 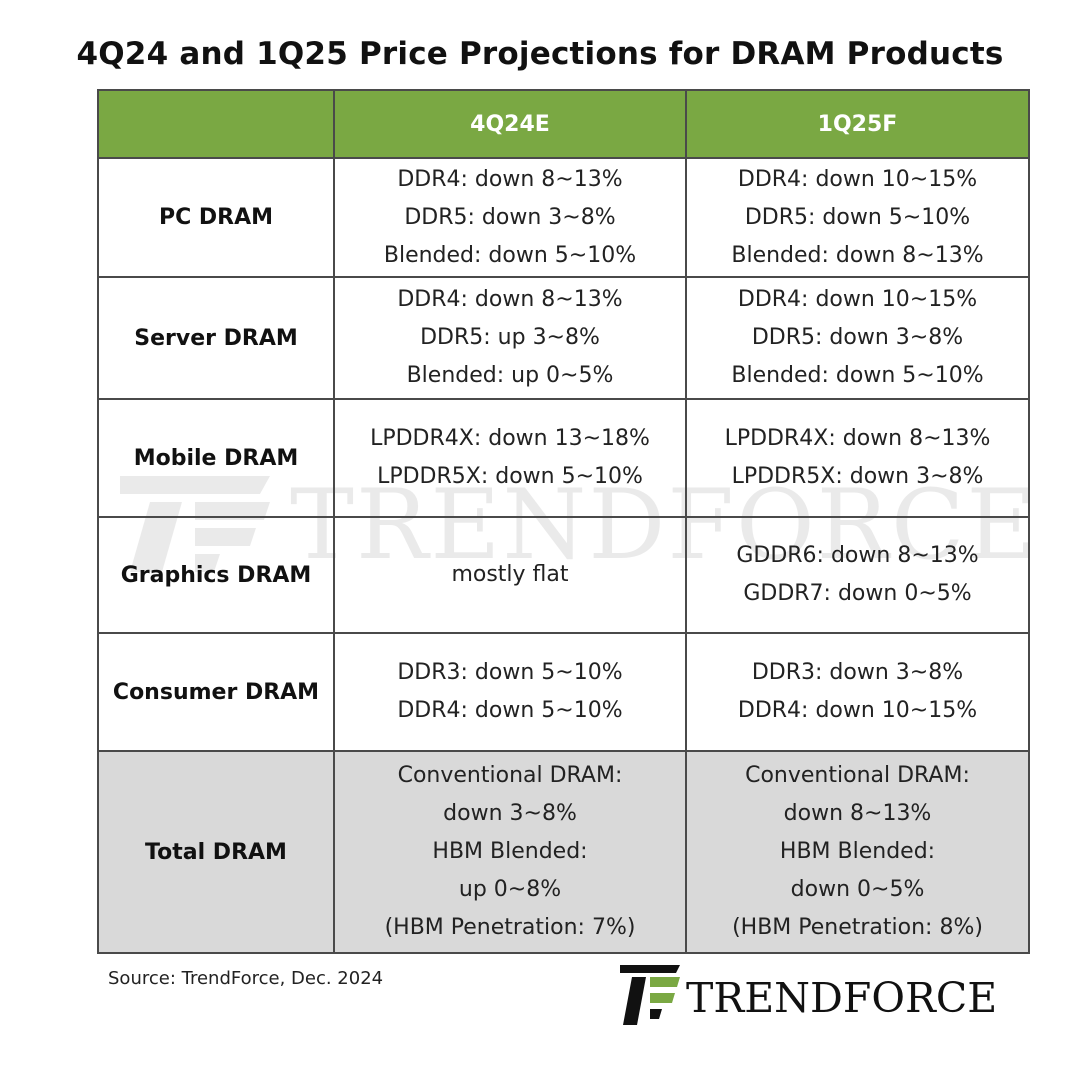 What do you see at coordinates (510, 889) in the screenshot?
I see `cell-line: up 0~8%` at bounding box center [510, 889].